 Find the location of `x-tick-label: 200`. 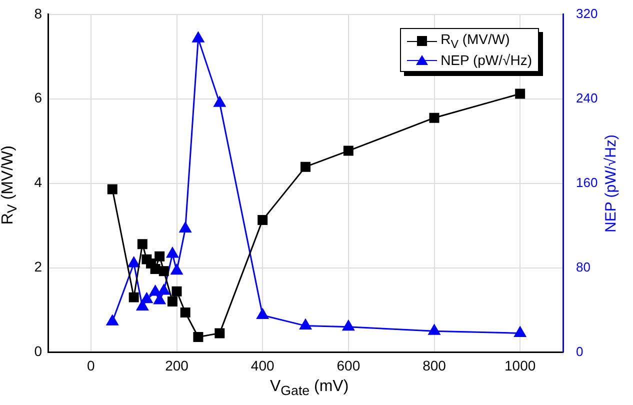

x-tick-label: 200 is located at coordinates (177, 365).